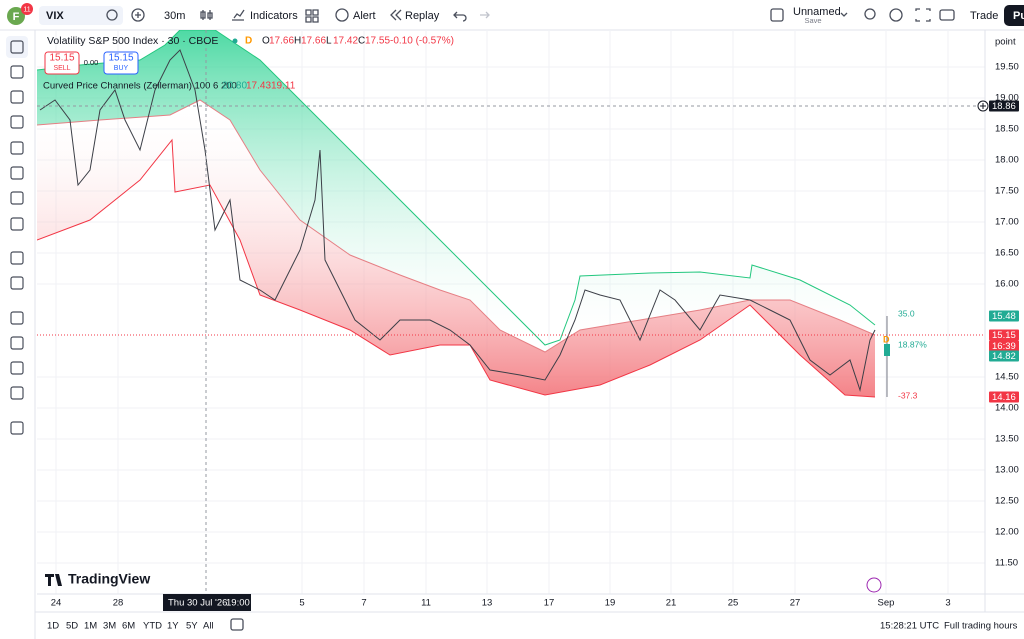 The height and width of the screenshot is (639, 1024). I want to click on time-label: 5, so click(301, 603).